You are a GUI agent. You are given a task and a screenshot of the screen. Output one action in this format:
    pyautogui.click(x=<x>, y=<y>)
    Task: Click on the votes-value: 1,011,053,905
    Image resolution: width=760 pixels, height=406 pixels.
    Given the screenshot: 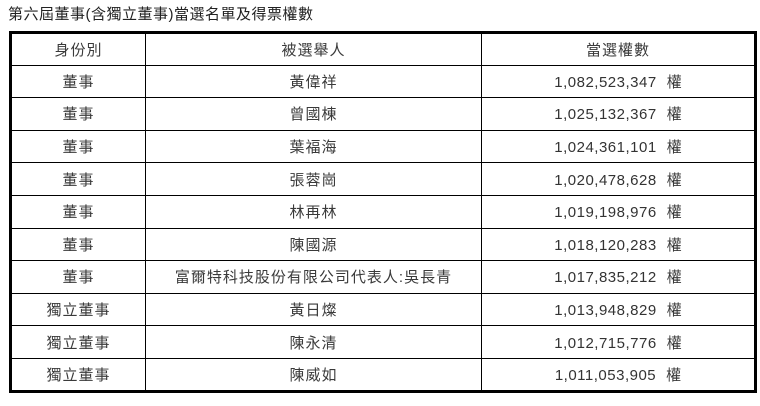 What is the action you would take?
    pyautogui.click(x=605, y=375)
    